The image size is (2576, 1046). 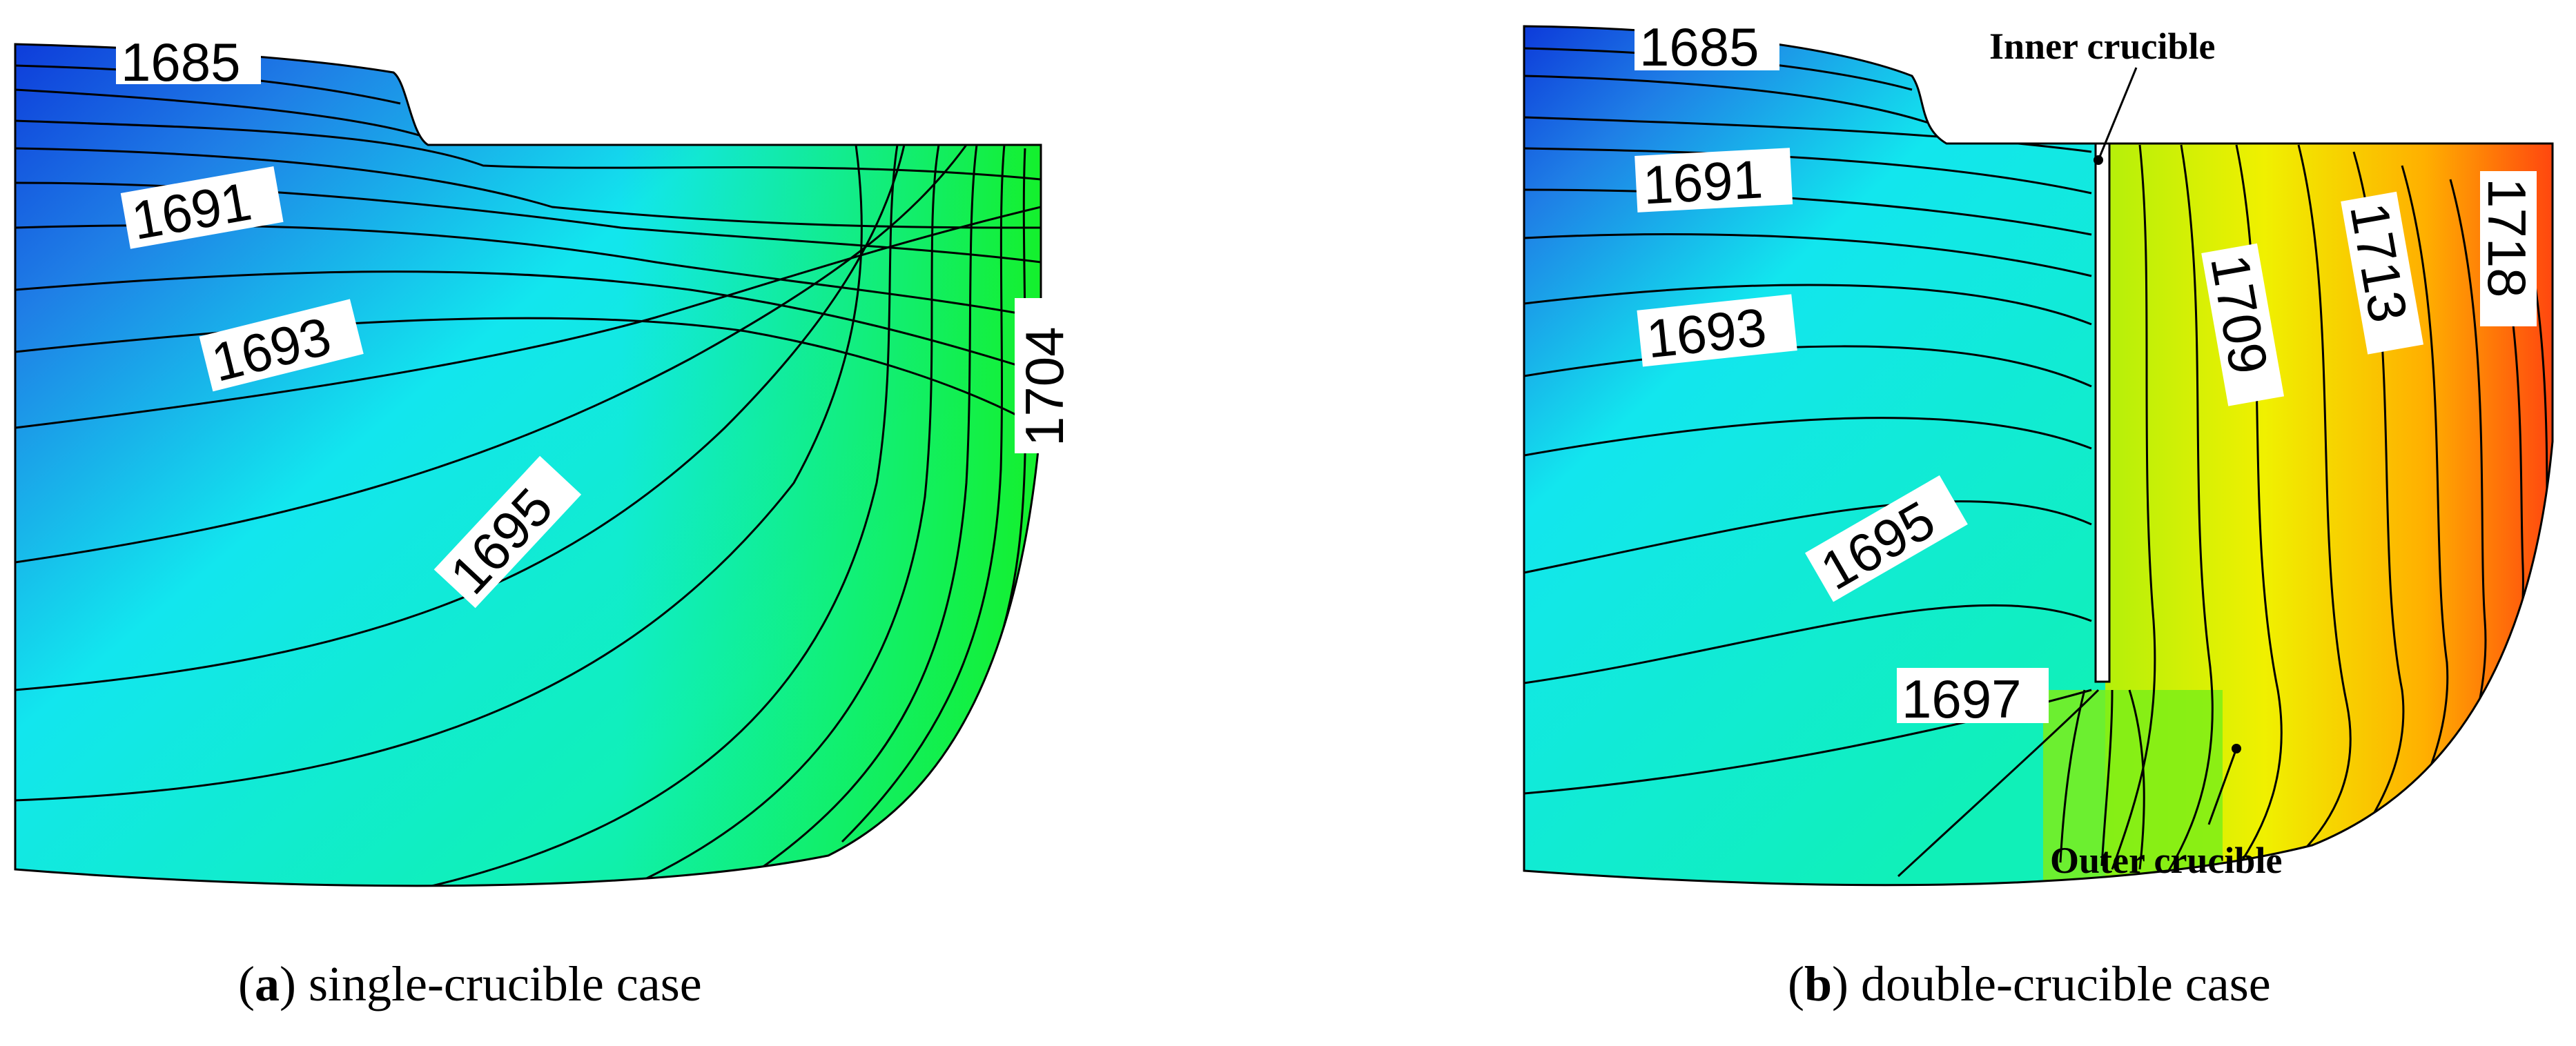 I want to click on contour-label-1685-b: 1685, so click(x=1707, y=46).